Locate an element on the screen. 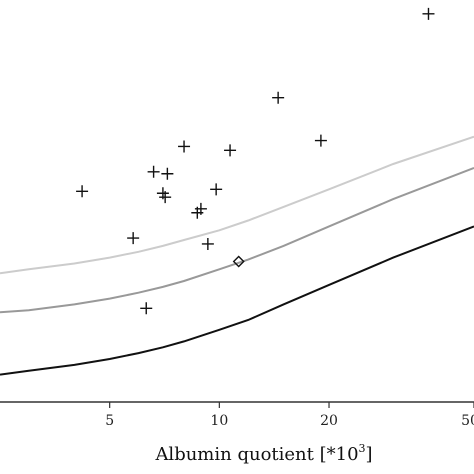 This screenshot has height=474, width=474. x-axis-title-end: ] is located at coordinates (369, 454).